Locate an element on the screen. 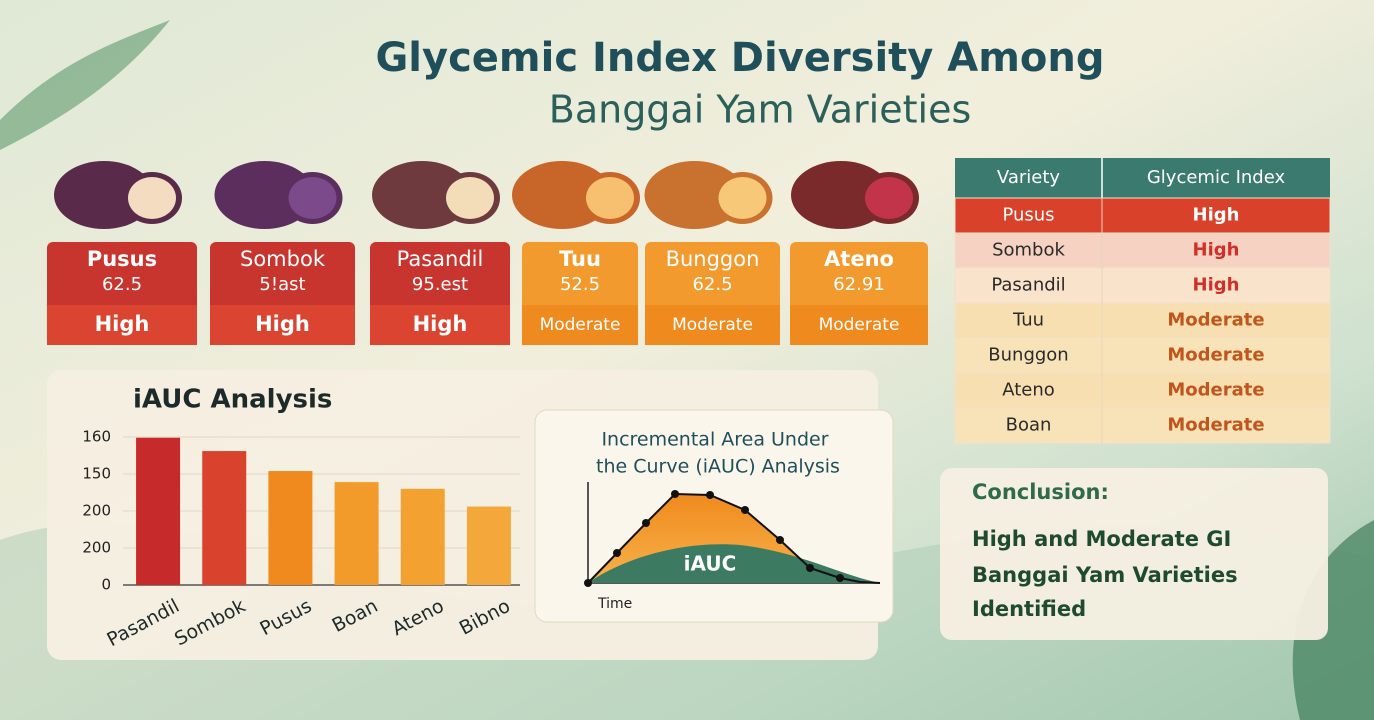  iauc-area is located at coordinates (734, 563).